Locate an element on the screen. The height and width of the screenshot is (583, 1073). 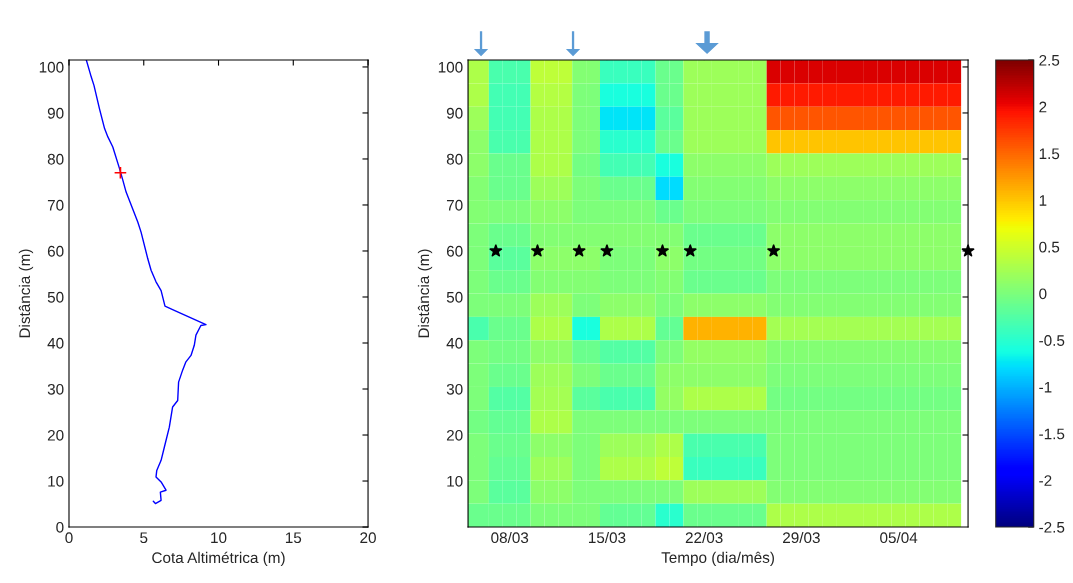
y-tick-label: 0 is located at coordinates (60, 527).